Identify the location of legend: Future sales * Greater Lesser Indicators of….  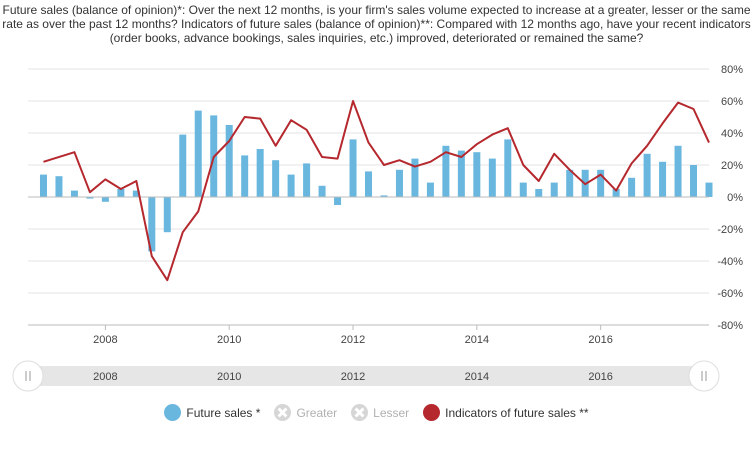
(376, 412).